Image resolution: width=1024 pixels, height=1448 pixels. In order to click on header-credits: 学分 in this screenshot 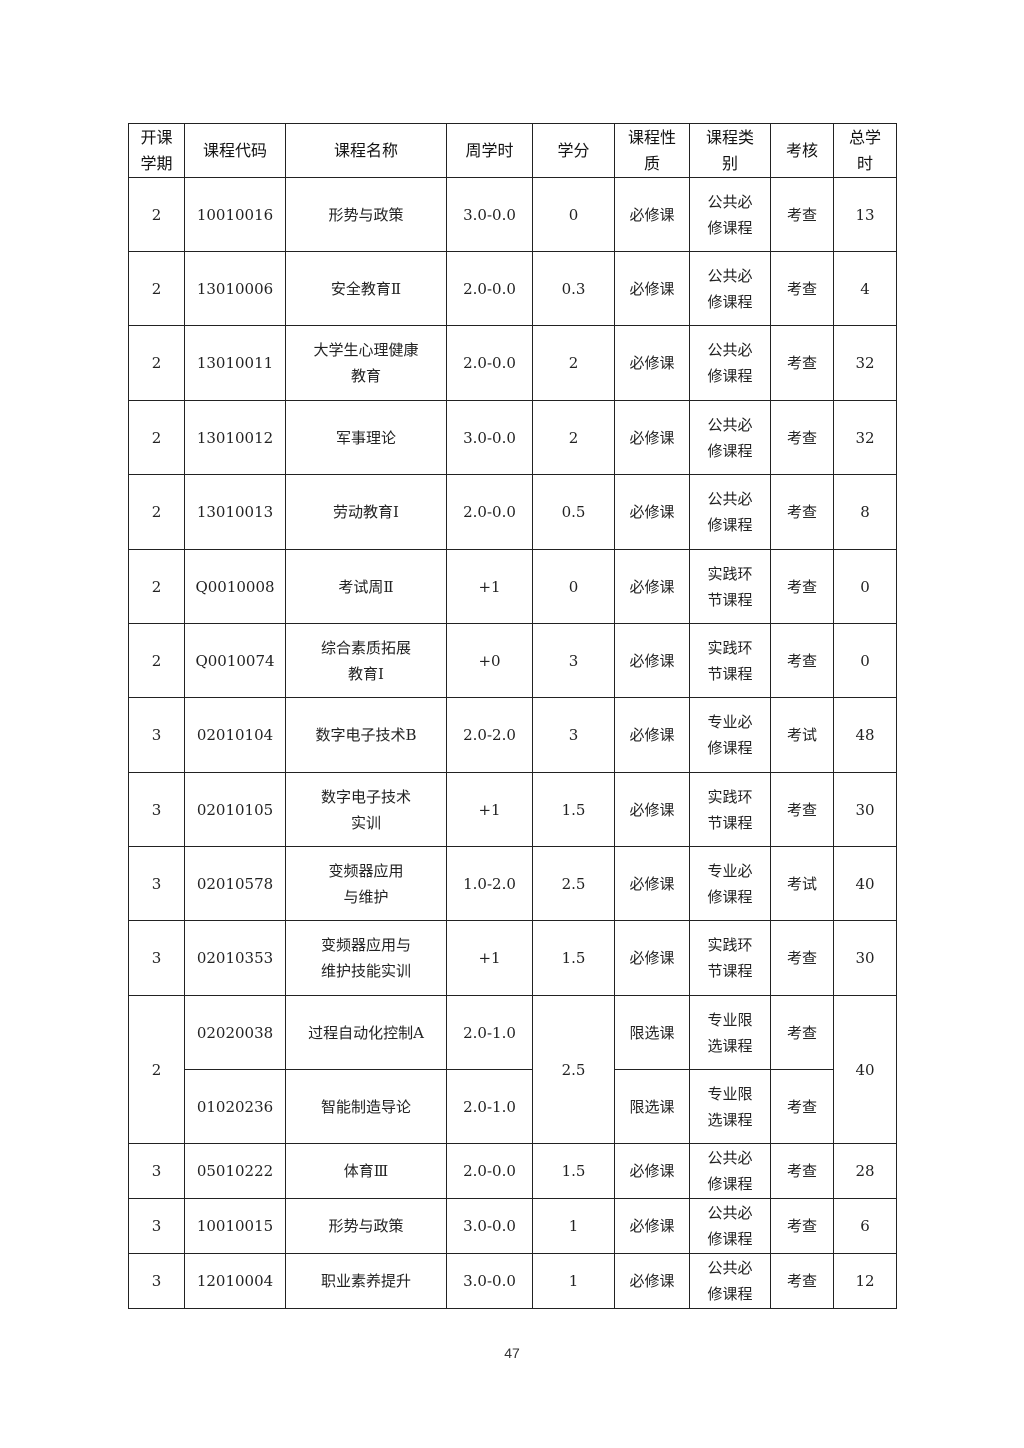, I will do `click(573, 150)`.